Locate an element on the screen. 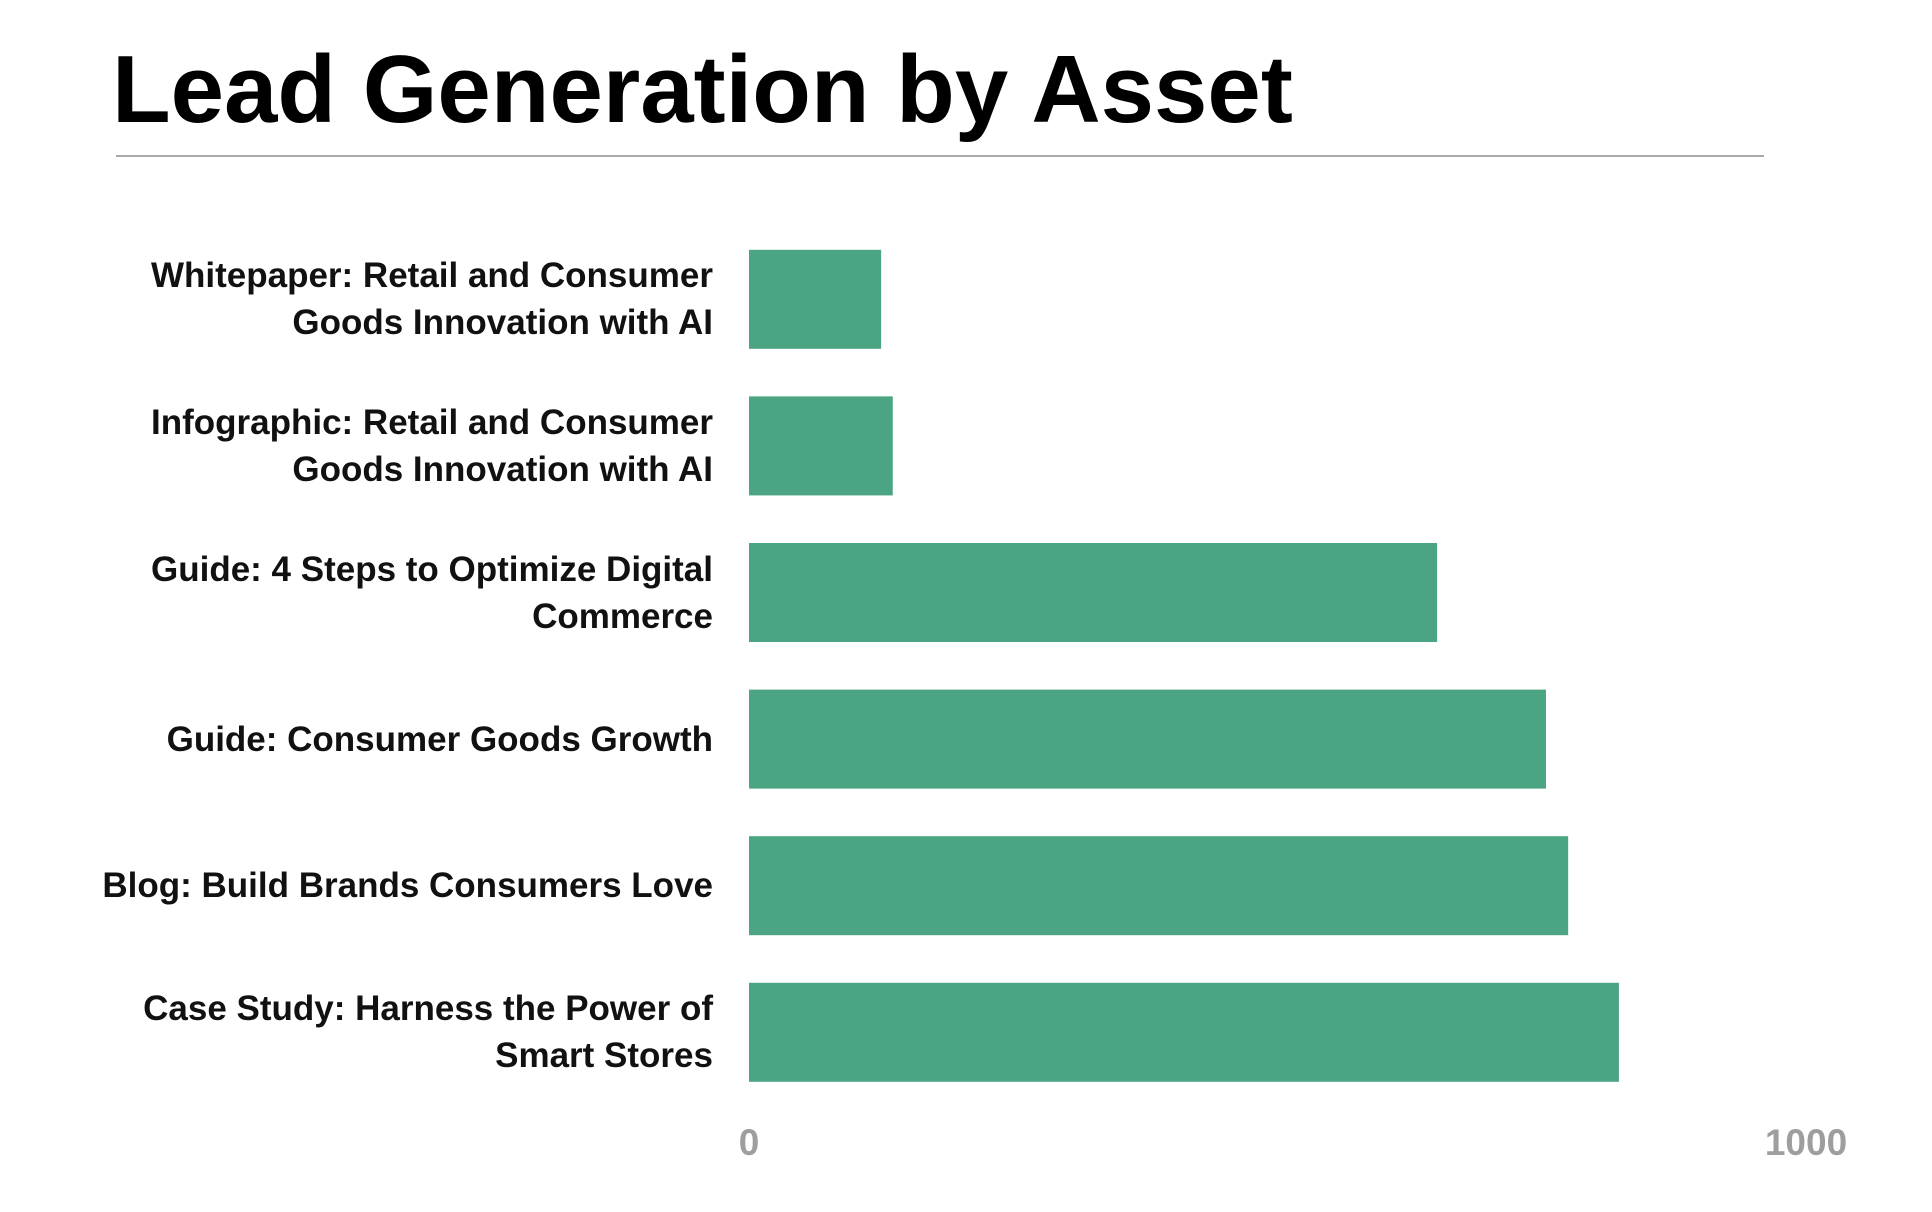 Image resolution: width=1932 pixels, height=1212 pixels. x-tick-label: 0 is located at coordinates (749, 1142).